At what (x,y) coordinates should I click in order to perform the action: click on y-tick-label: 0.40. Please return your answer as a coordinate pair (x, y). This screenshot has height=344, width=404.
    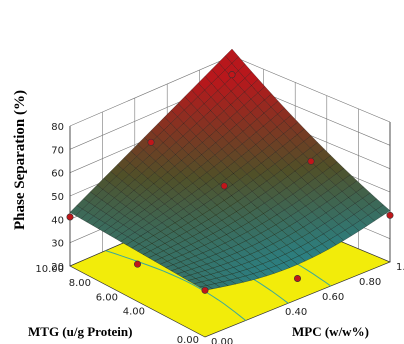
    Looking at the image, I should click on (296, 312).